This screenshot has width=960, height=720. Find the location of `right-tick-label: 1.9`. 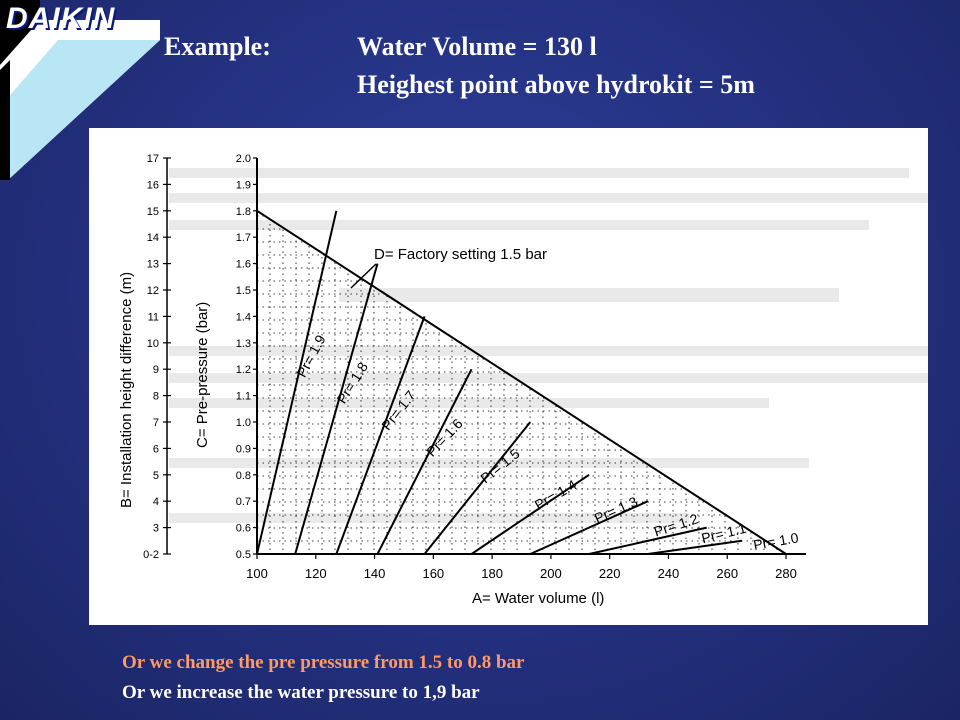

right-tick-label: 1.9 is located at coordinates (243, 185).